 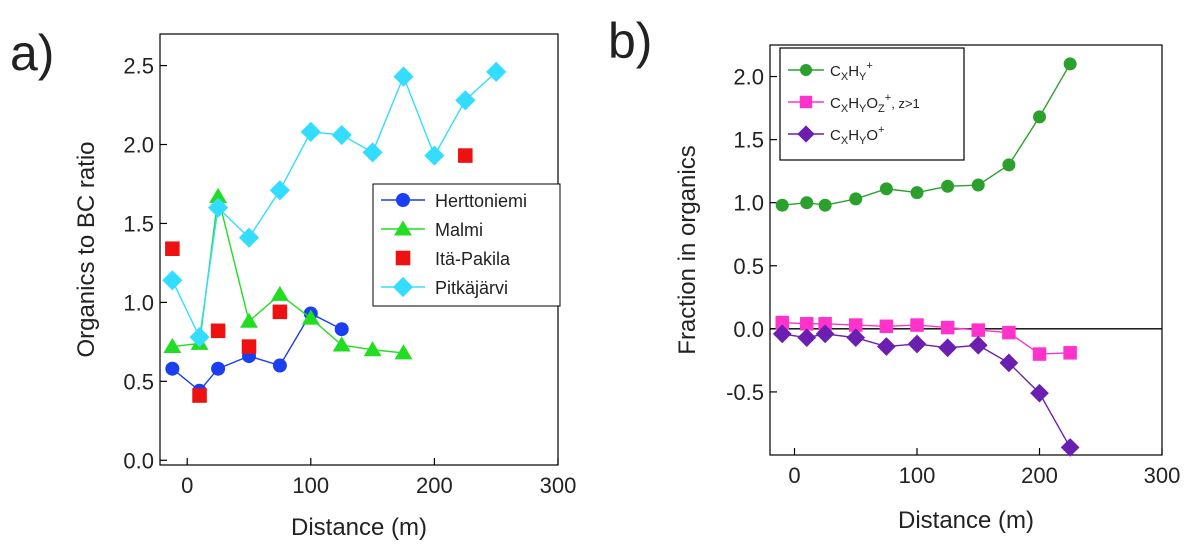 What do you see at coordinates (687, 249) in the screenshot?
I see `y-axis-label: Fraction in organics` at bounding box center [687, 249].